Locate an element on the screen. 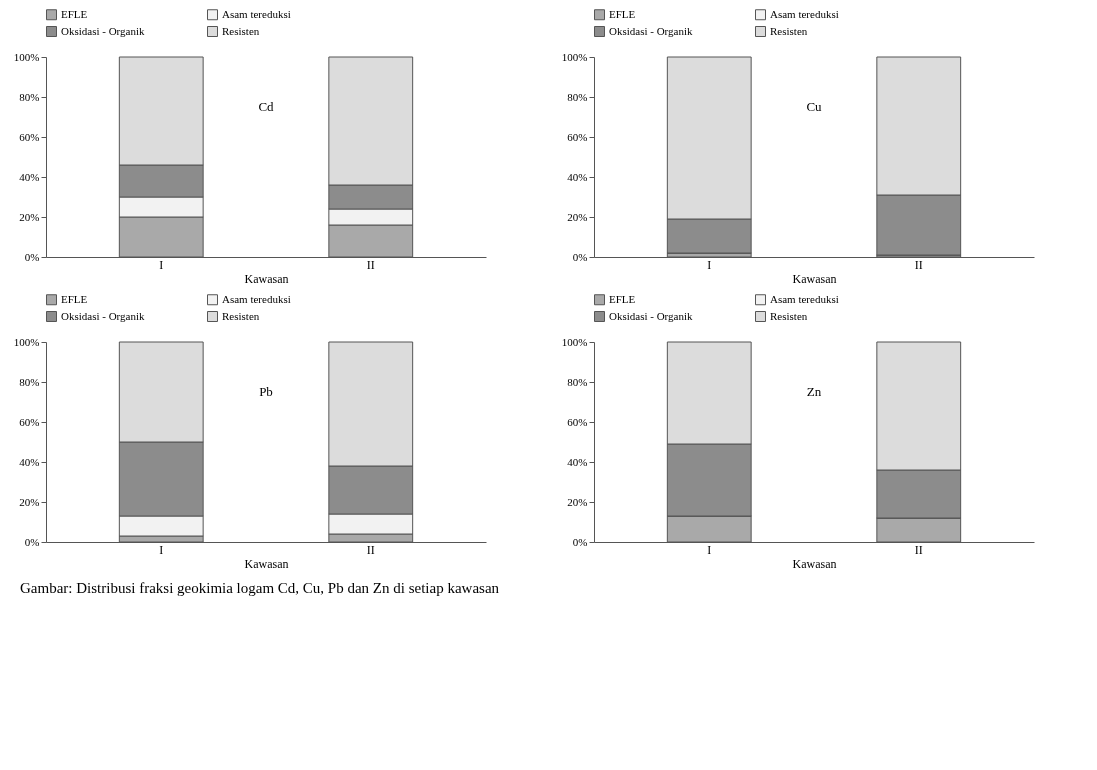 The image size is (1097, 770). annotation: Cd is located at coordinates (266, 106).